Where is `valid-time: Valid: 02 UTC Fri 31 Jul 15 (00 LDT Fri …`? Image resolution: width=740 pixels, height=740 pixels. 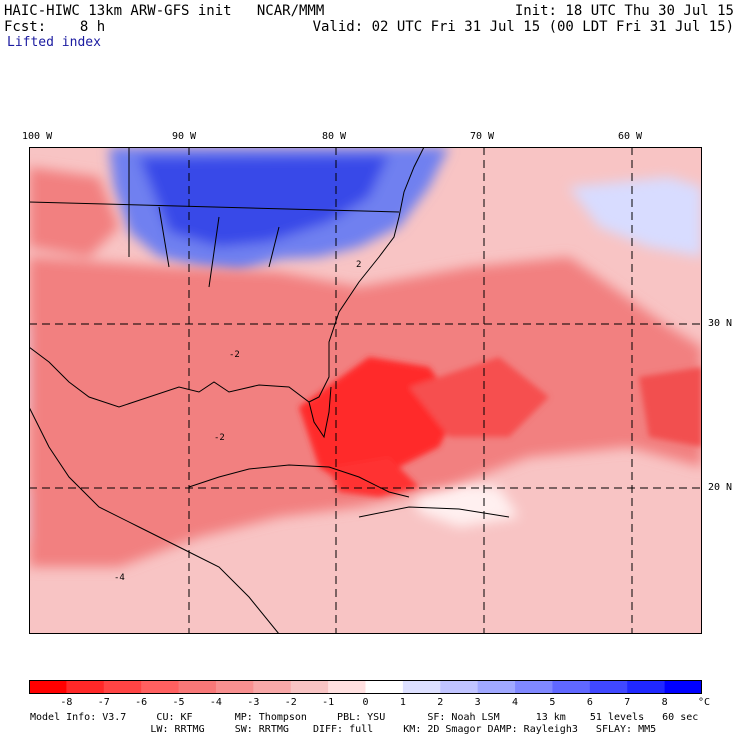 valid-time: Valid: 02 UTC Fri 31 Jul 15 (00 LDT Fri … is located at coordinates (523, 27).